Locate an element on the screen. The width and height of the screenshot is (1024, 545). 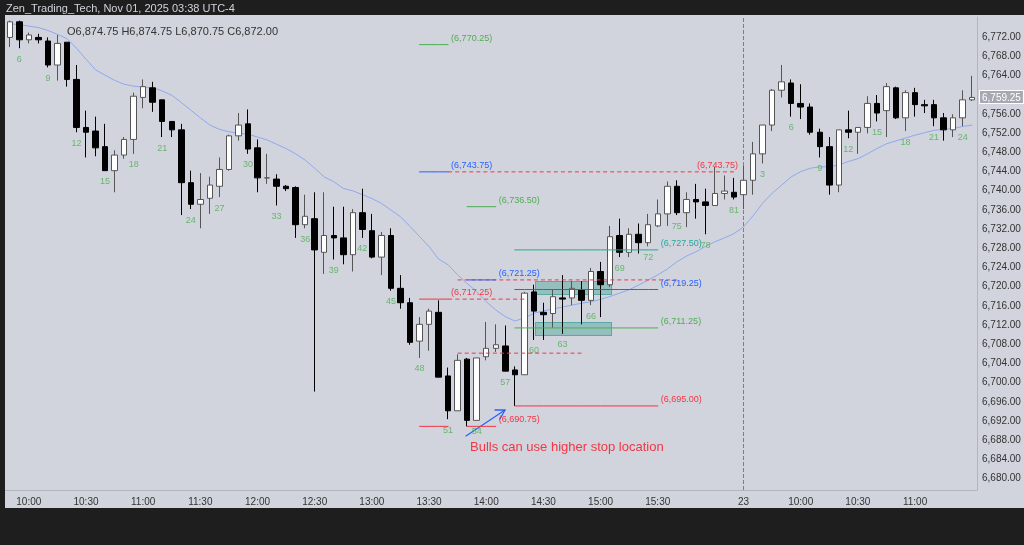
text: 45 is located at coordinates (390, 301).